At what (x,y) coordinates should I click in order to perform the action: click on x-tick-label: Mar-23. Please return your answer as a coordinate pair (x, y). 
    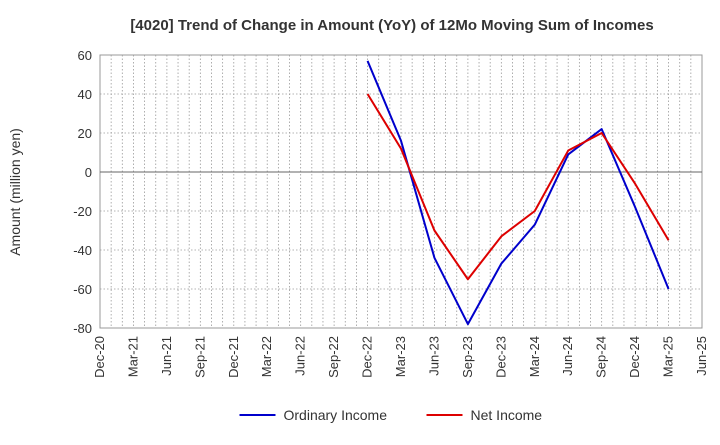
    Looking at the image, I should click on (400, 356).